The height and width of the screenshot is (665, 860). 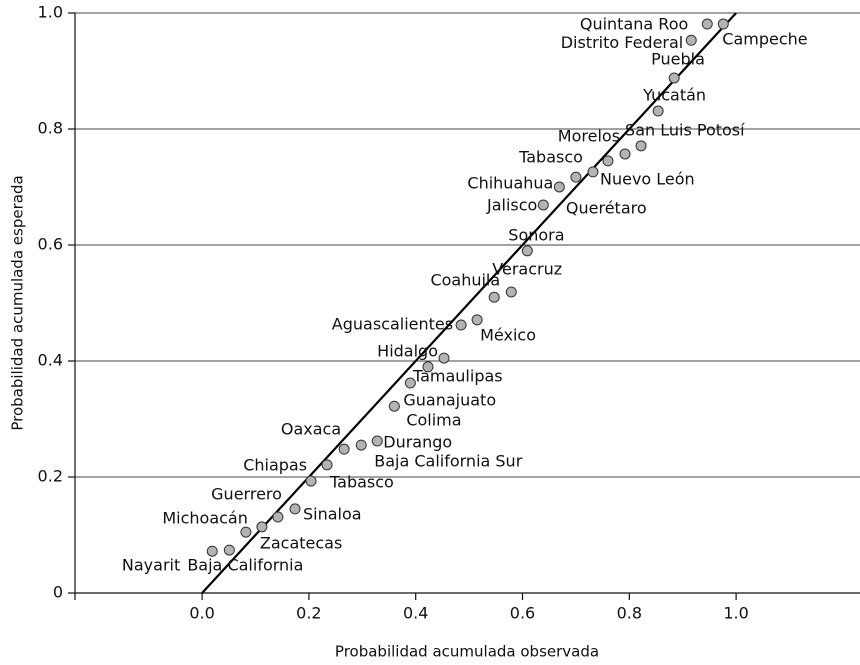 What do you see at coordinates (50, 244) in the screenshot?
I see `y-tick-label: 0.6` at bounding box center [50, 244].